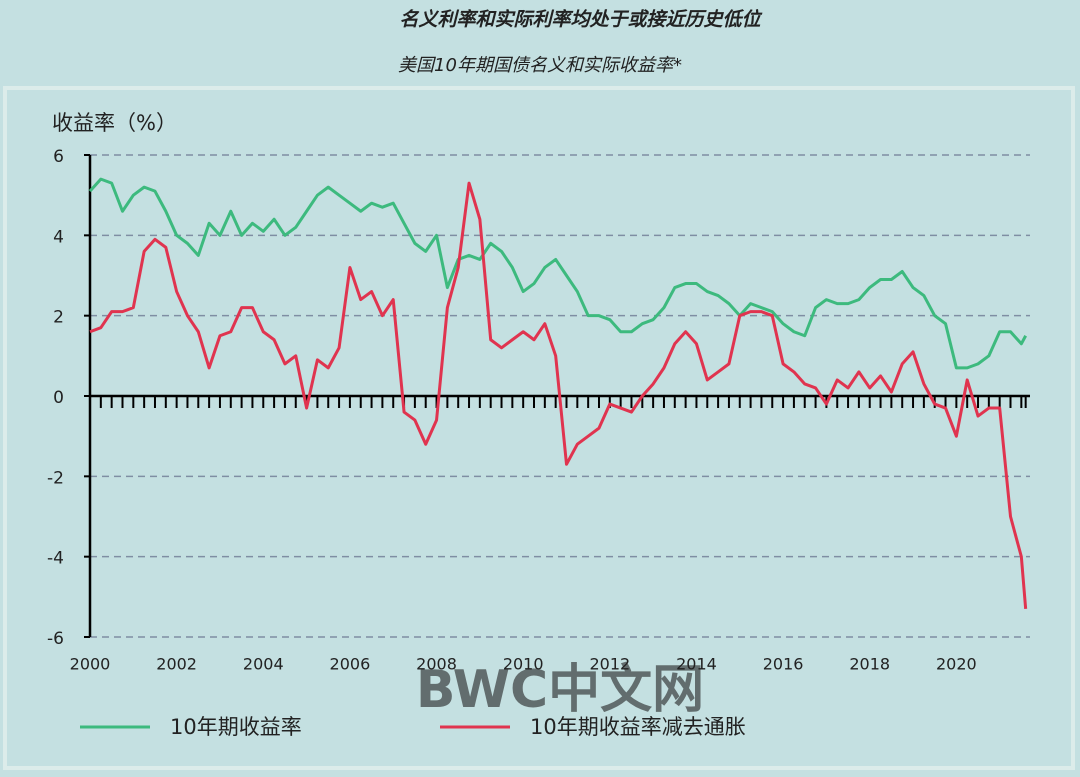  Describe the element at coordinates (55, 478) in the screenshot. I see `y-tick-label: -2` at that location.